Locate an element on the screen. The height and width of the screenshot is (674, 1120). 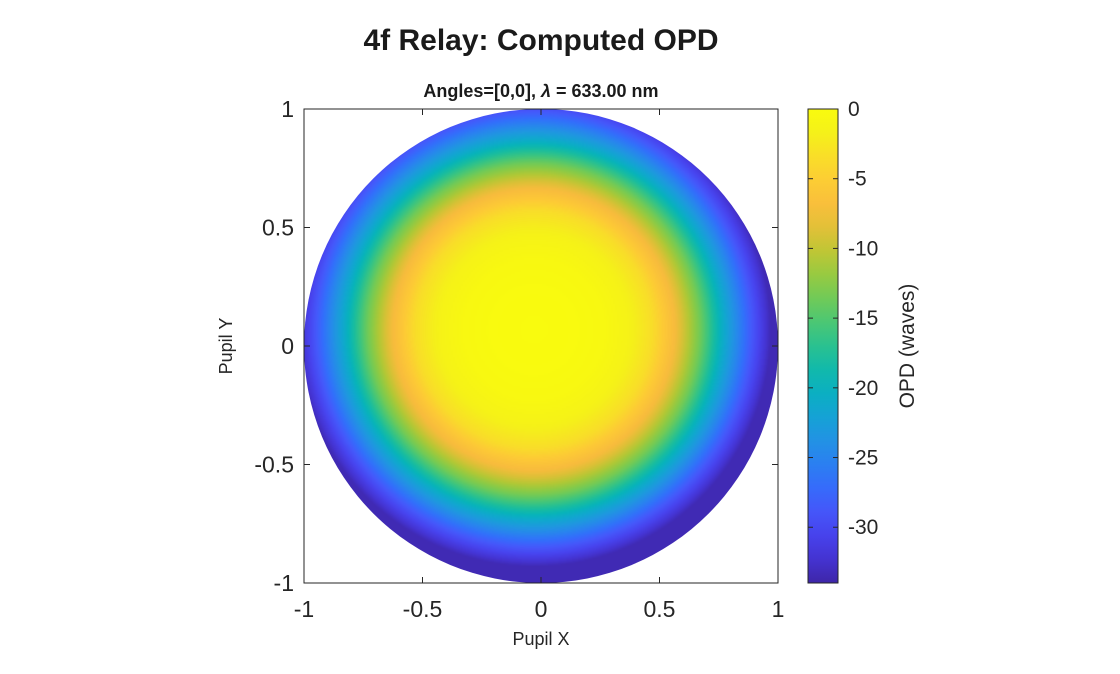
chart-title-suffix: = 633.00 nm is located at coordinates (605, 91).